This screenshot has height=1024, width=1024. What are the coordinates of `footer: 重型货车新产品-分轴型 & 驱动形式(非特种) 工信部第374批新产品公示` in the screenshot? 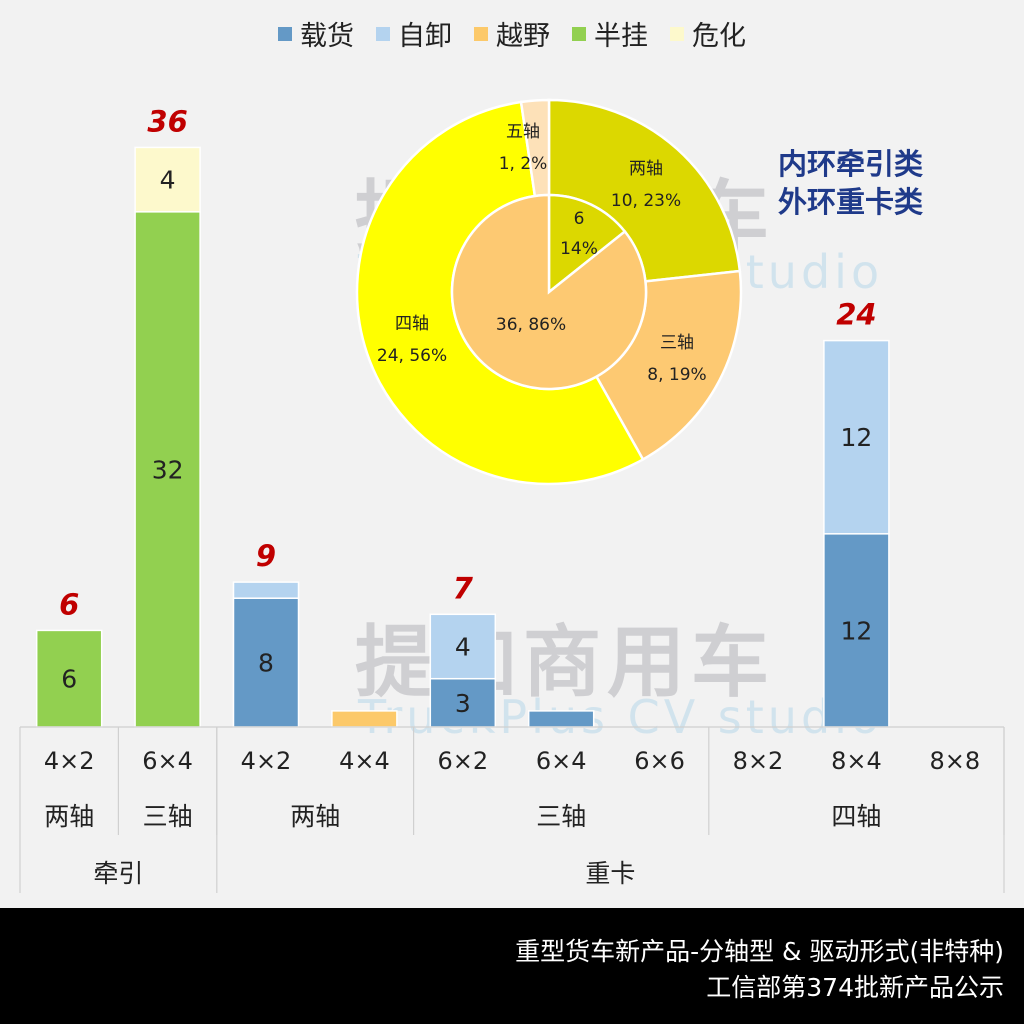 It's located at (512, 966).